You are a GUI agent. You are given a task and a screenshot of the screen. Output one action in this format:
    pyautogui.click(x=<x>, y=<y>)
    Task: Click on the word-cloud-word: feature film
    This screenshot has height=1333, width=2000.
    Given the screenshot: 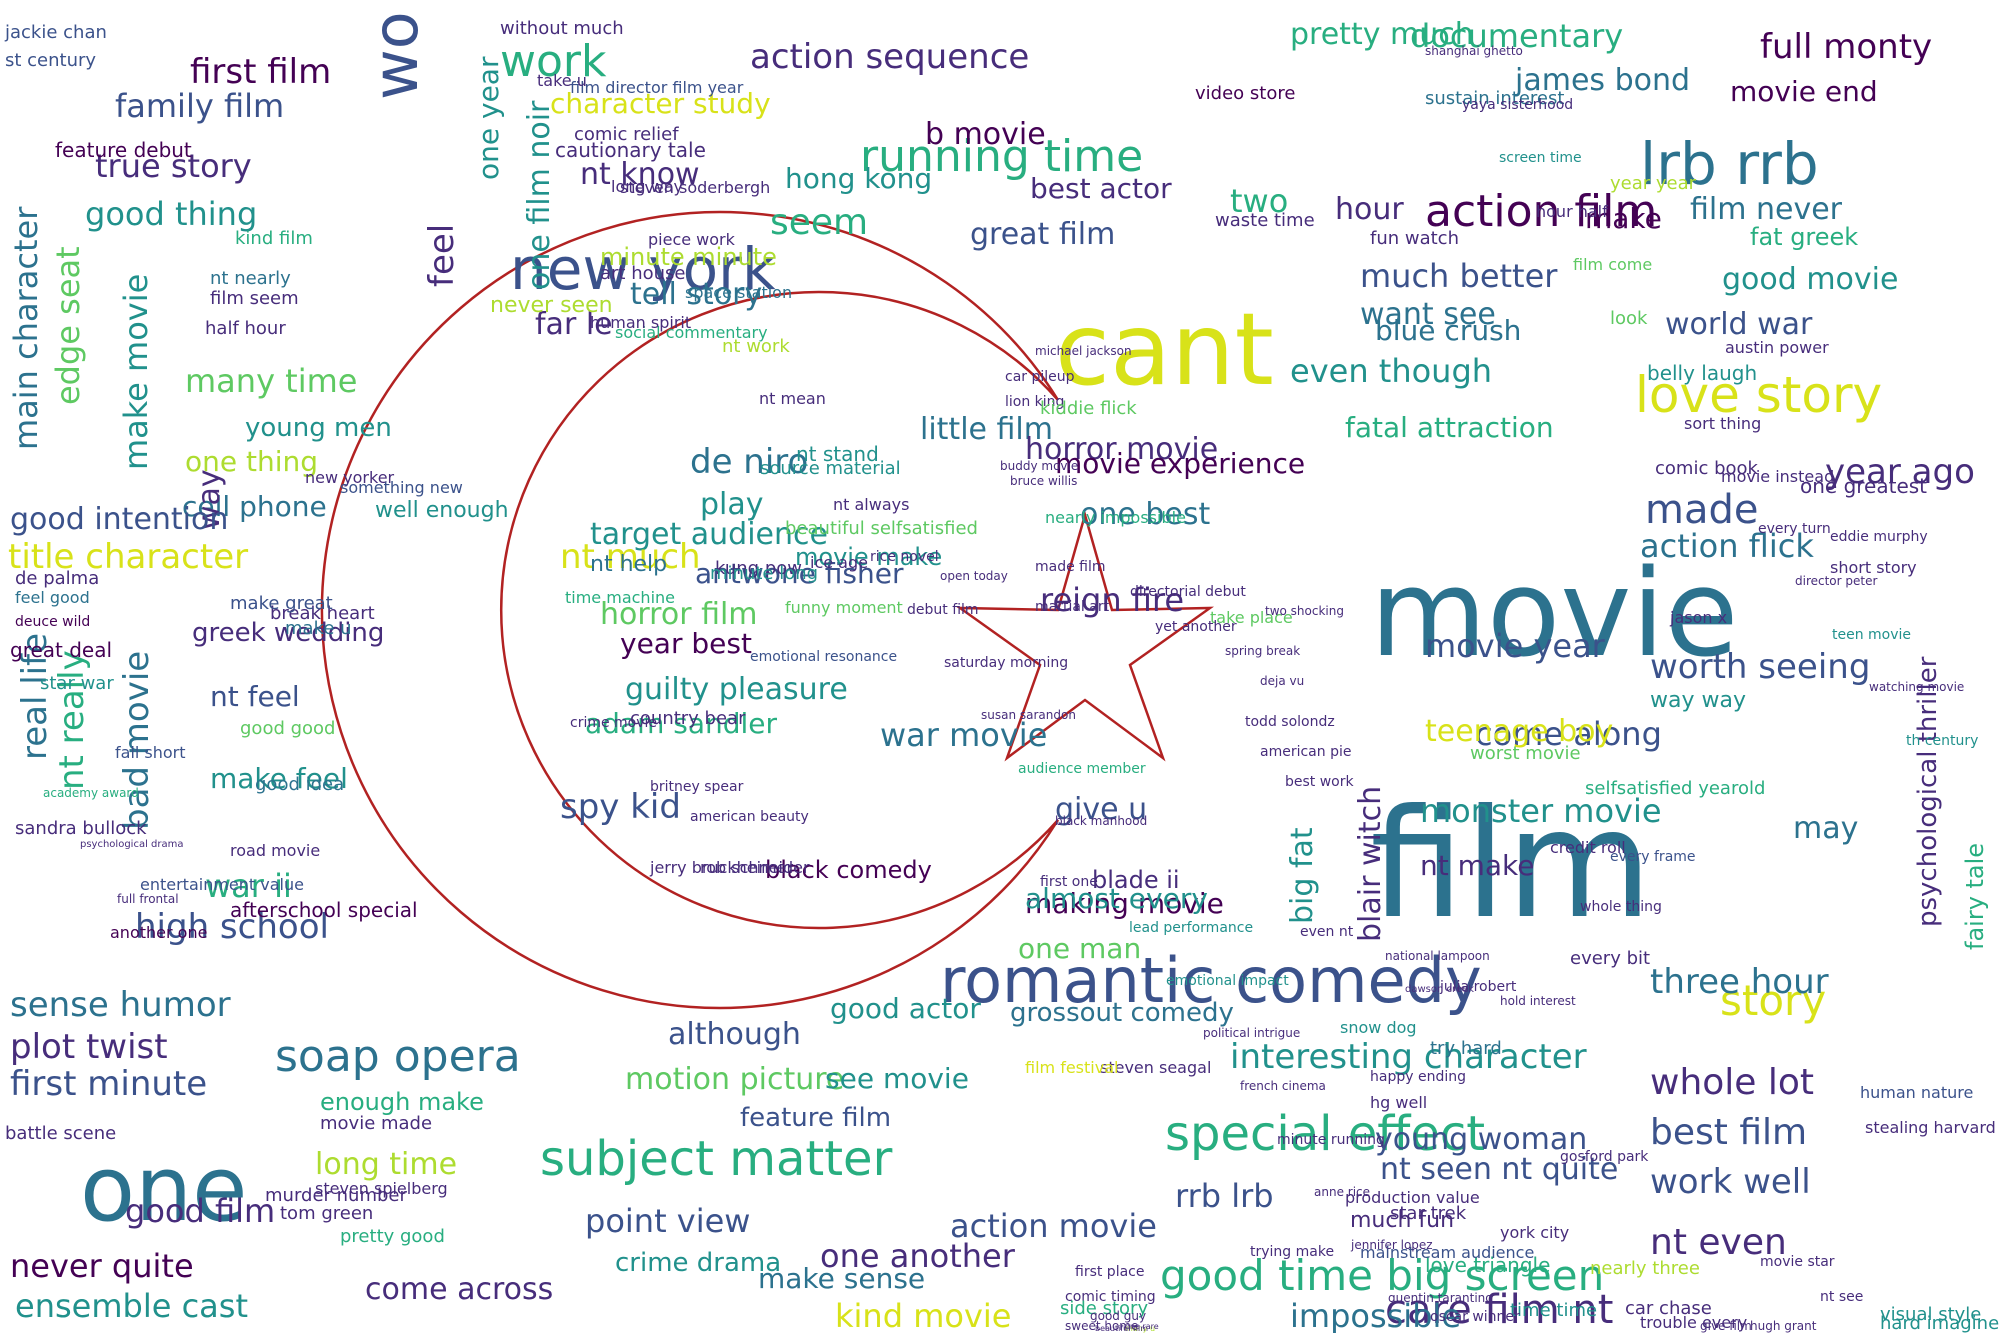 What is the action you would take?
    pyautogui.click(x=816, y=1118)
    